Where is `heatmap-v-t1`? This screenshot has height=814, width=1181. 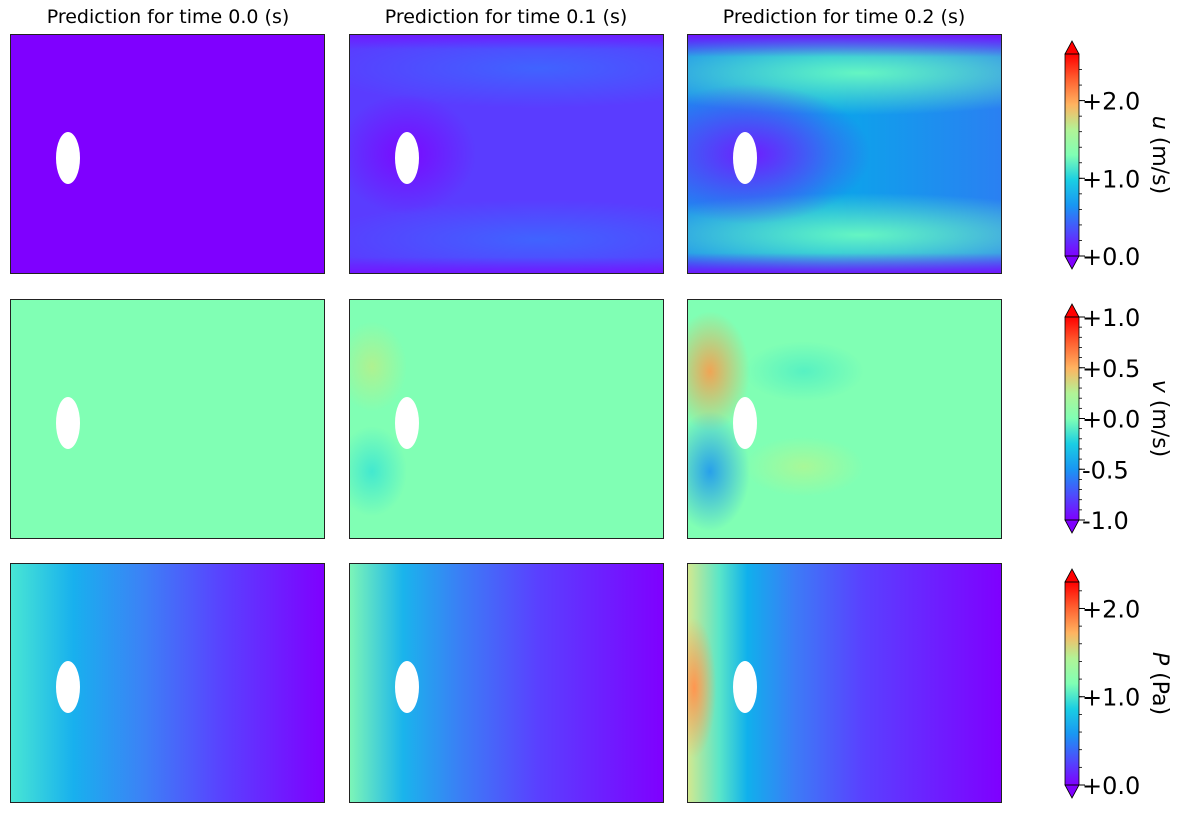 heatmap-v-t1 is located at coordinates (506, 419).